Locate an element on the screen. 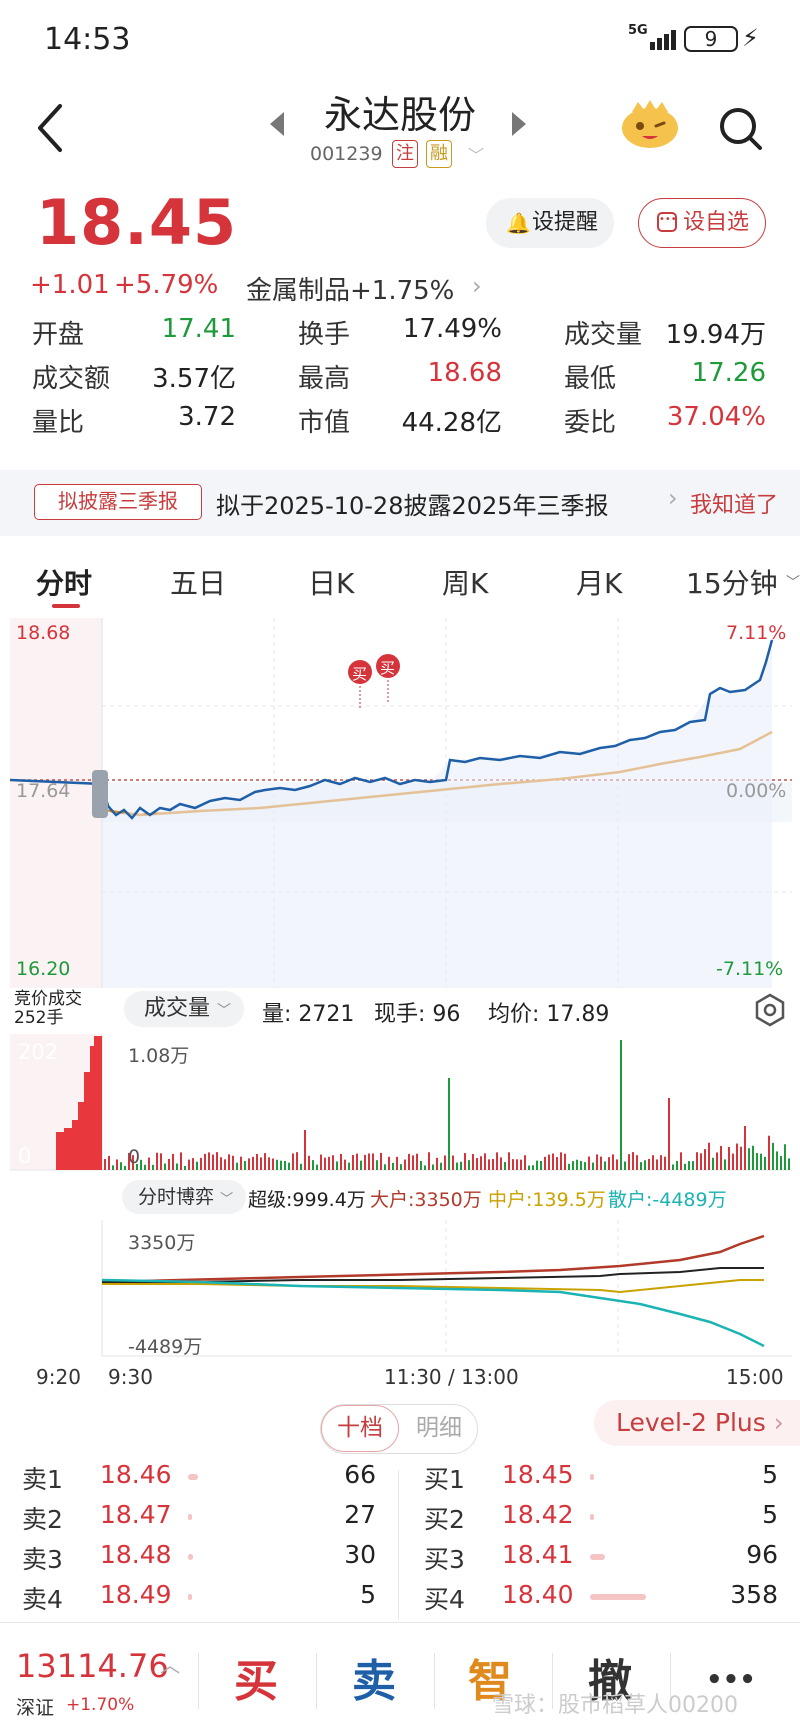 This screenshot has width=800, height=1733. tab-ten-levels: 十档 is located at coordinates (360, 1428).